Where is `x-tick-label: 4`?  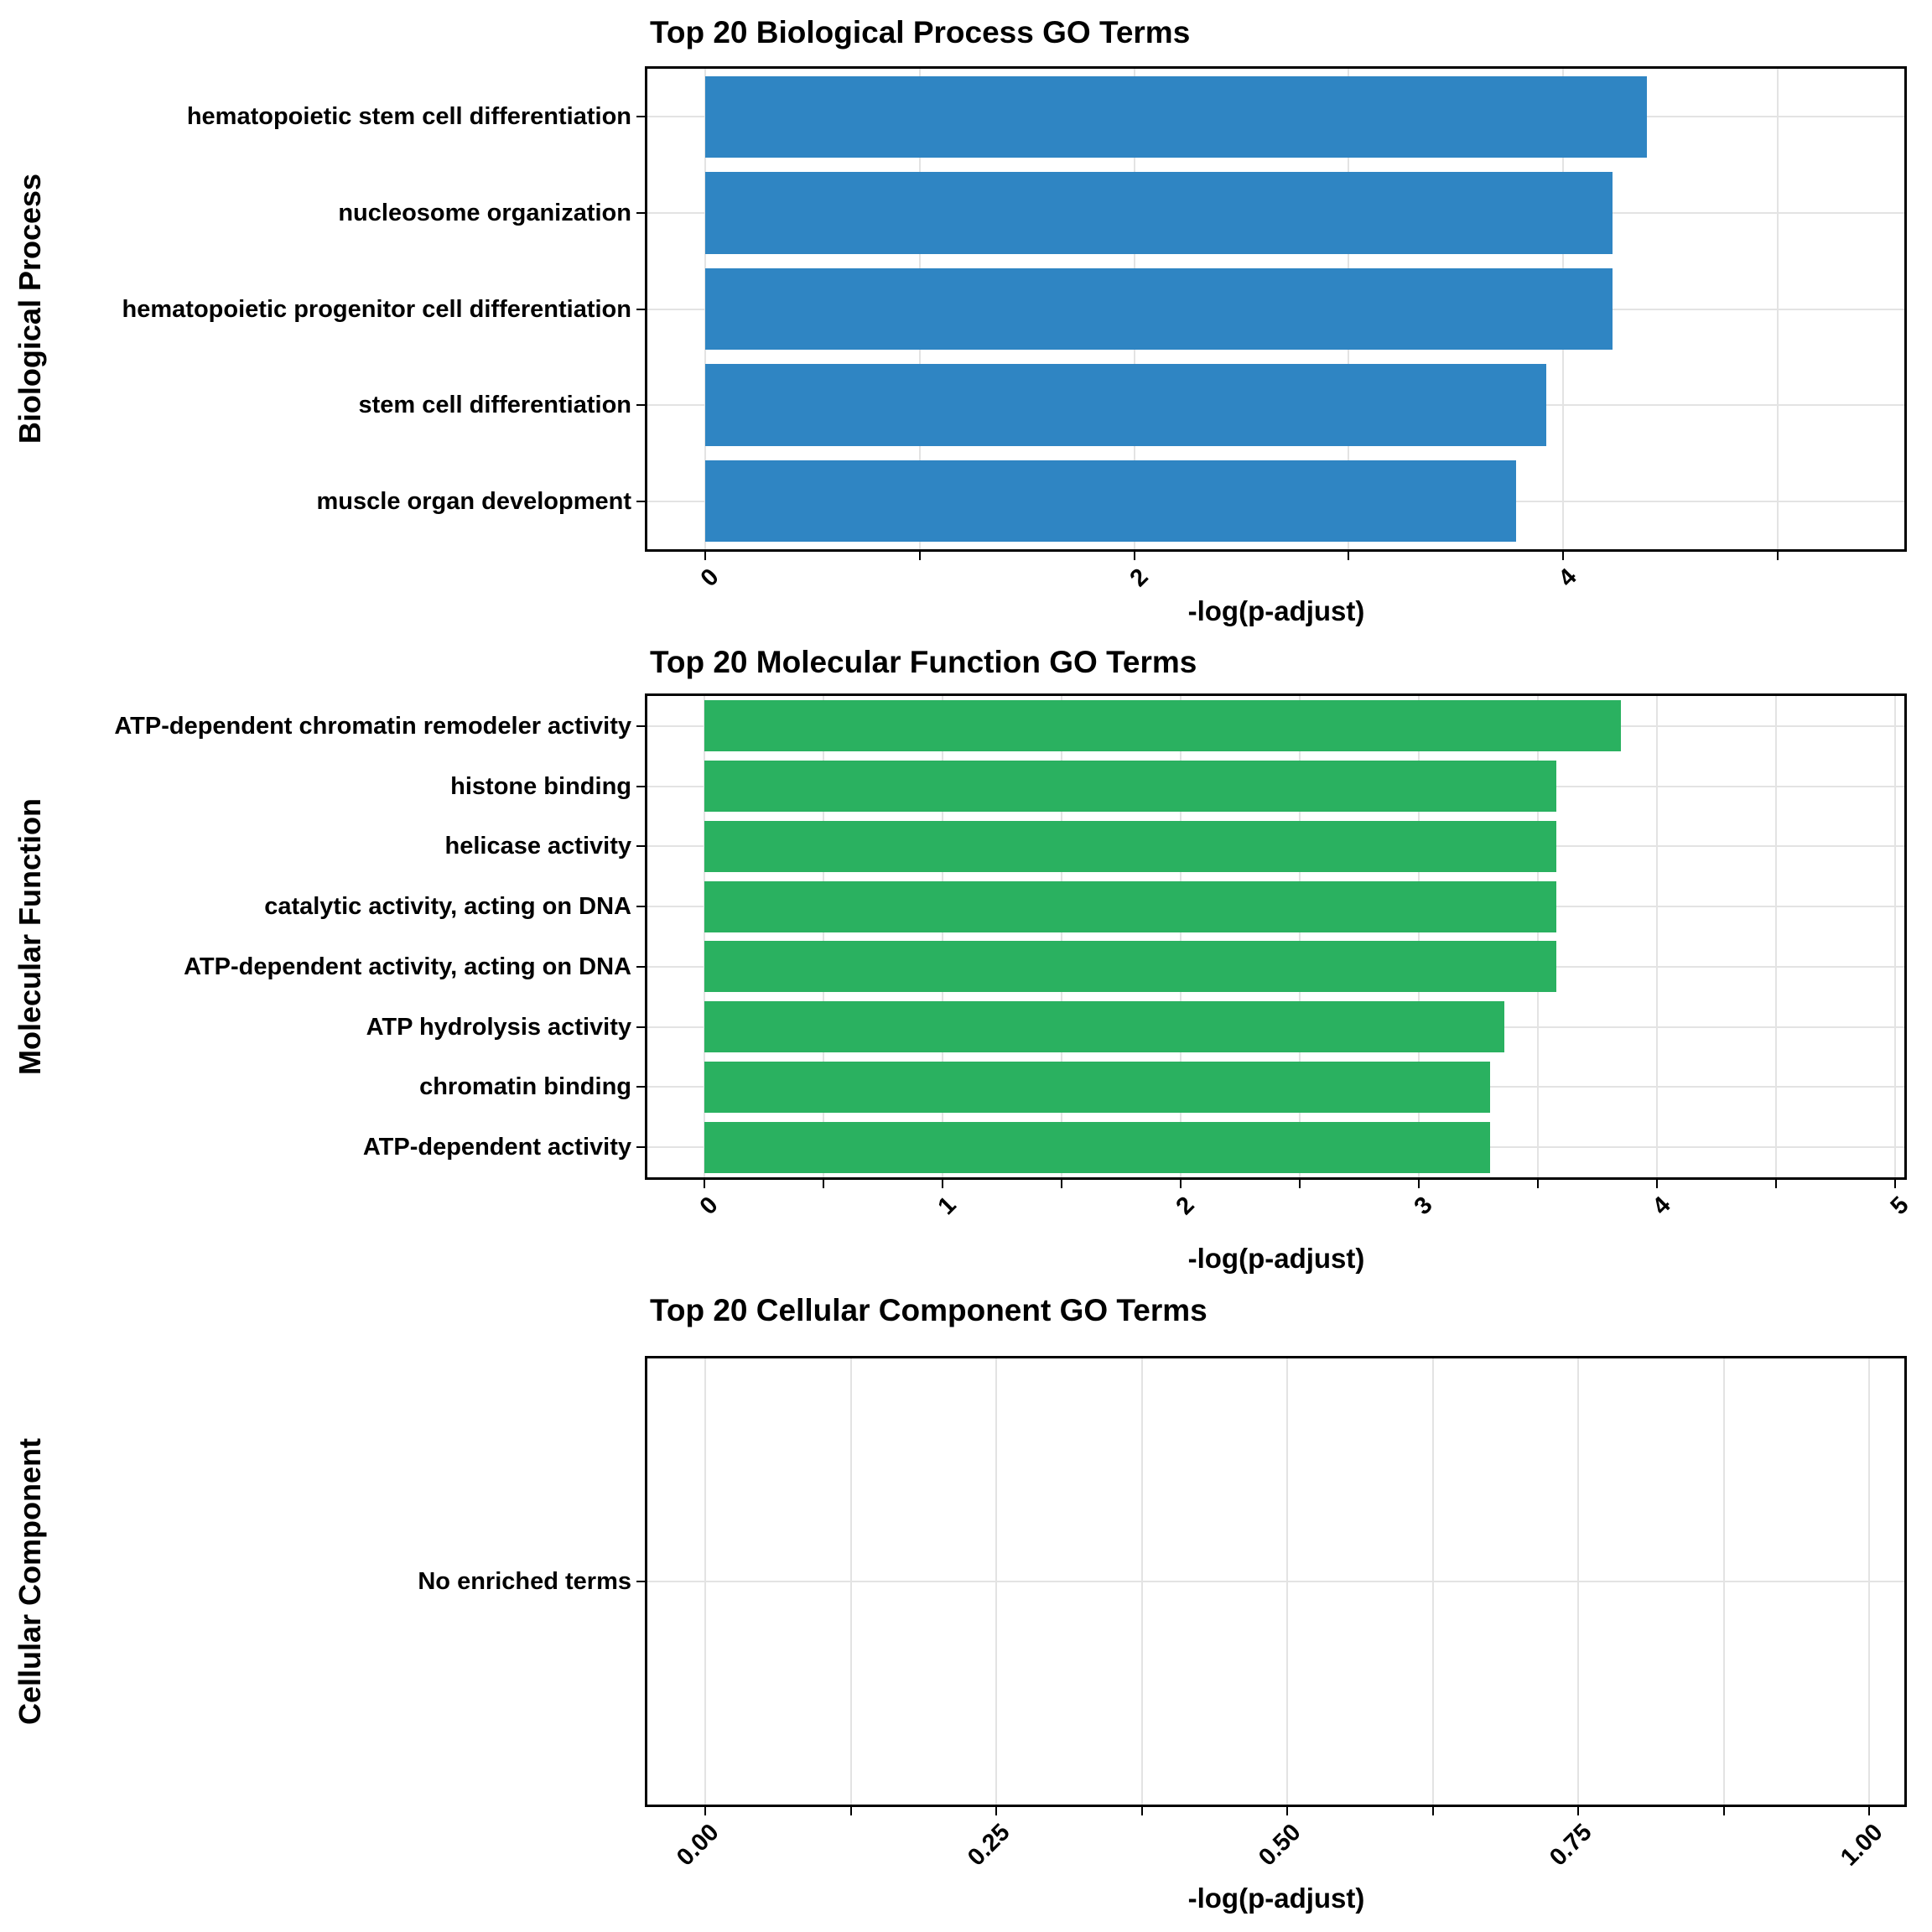
x-tick-label: 4 is located at coordinates (1661, 1206).